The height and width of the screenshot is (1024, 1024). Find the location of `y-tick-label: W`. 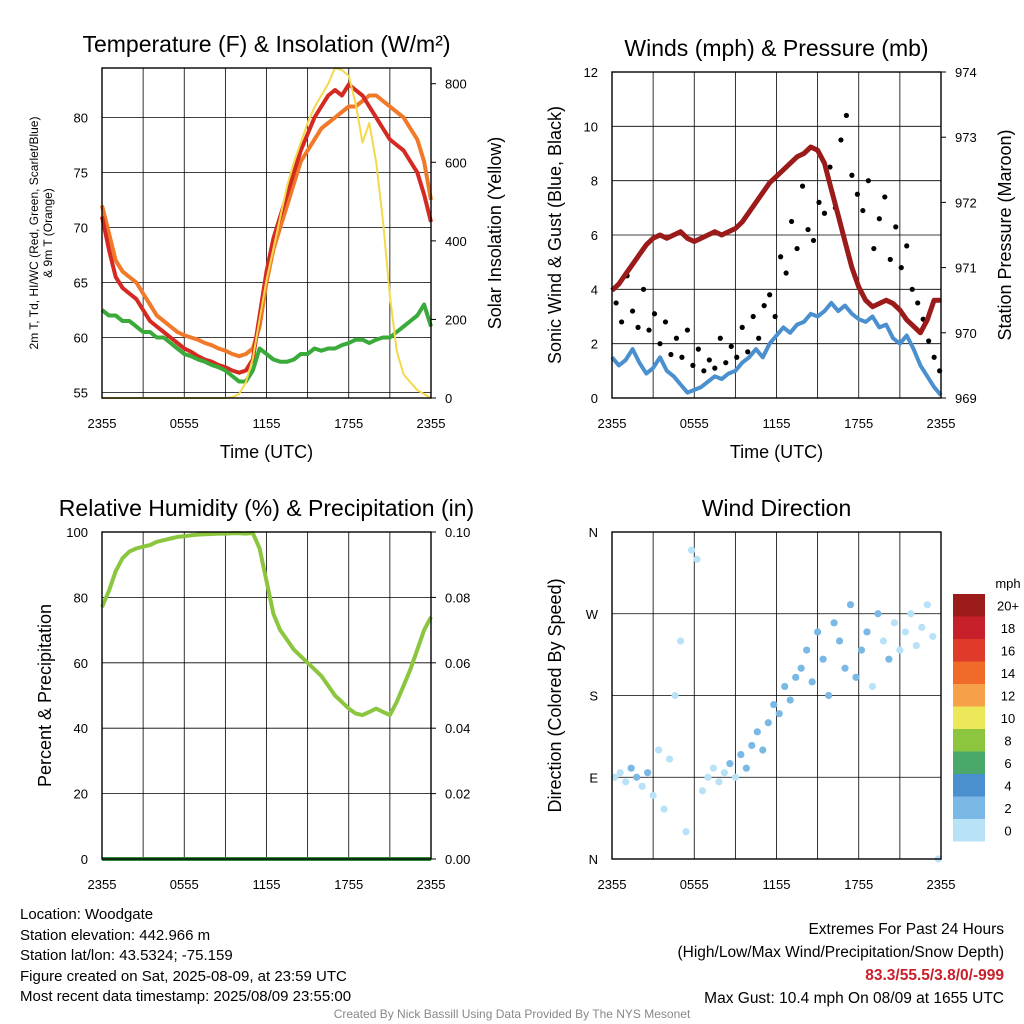

y-tick-label: W is located at coordinates (592, 614).